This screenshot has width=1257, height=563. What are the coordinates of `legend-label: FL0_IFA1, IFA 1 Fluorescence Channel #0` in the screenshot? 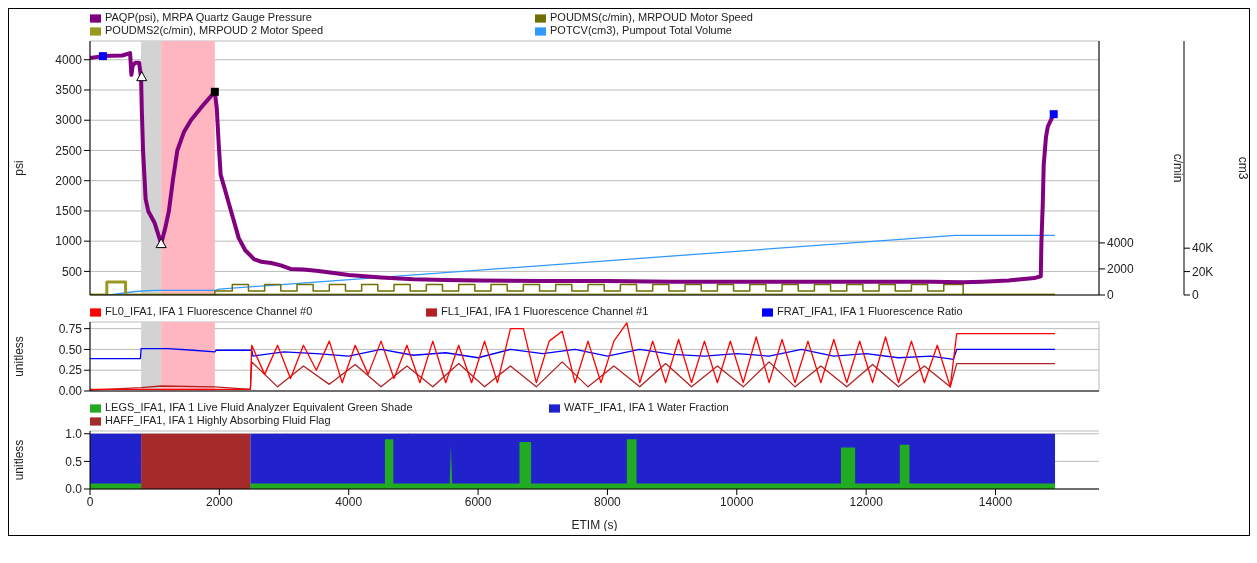 It's located at (209, 311).